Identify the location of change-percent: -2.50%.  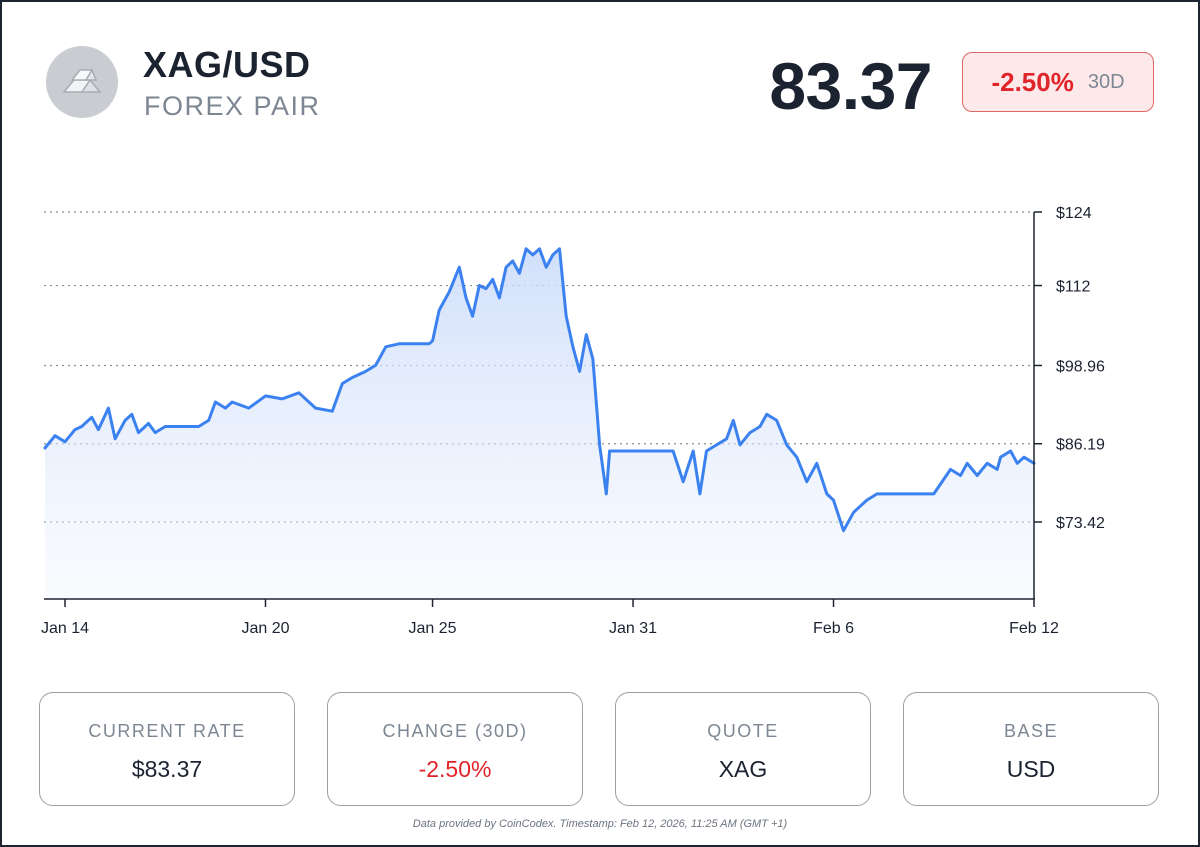
(1032, 81).